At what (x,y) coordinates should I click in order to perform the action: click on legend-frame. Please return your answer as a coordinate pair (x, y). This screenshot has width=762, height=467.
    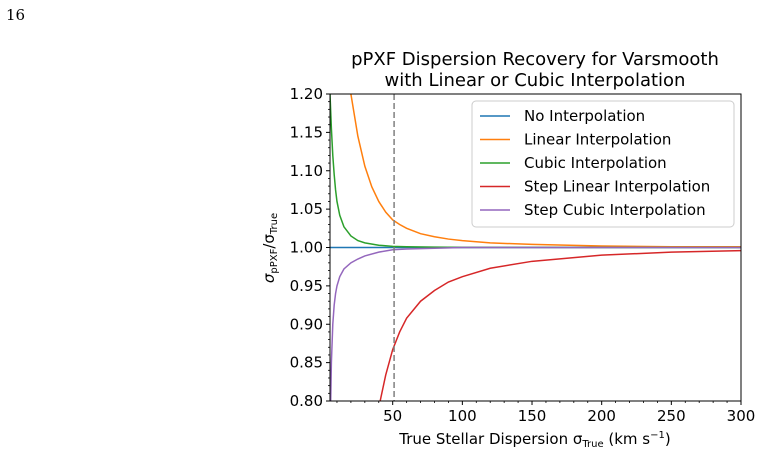
    Looking at the image, I should click on (603, 164).